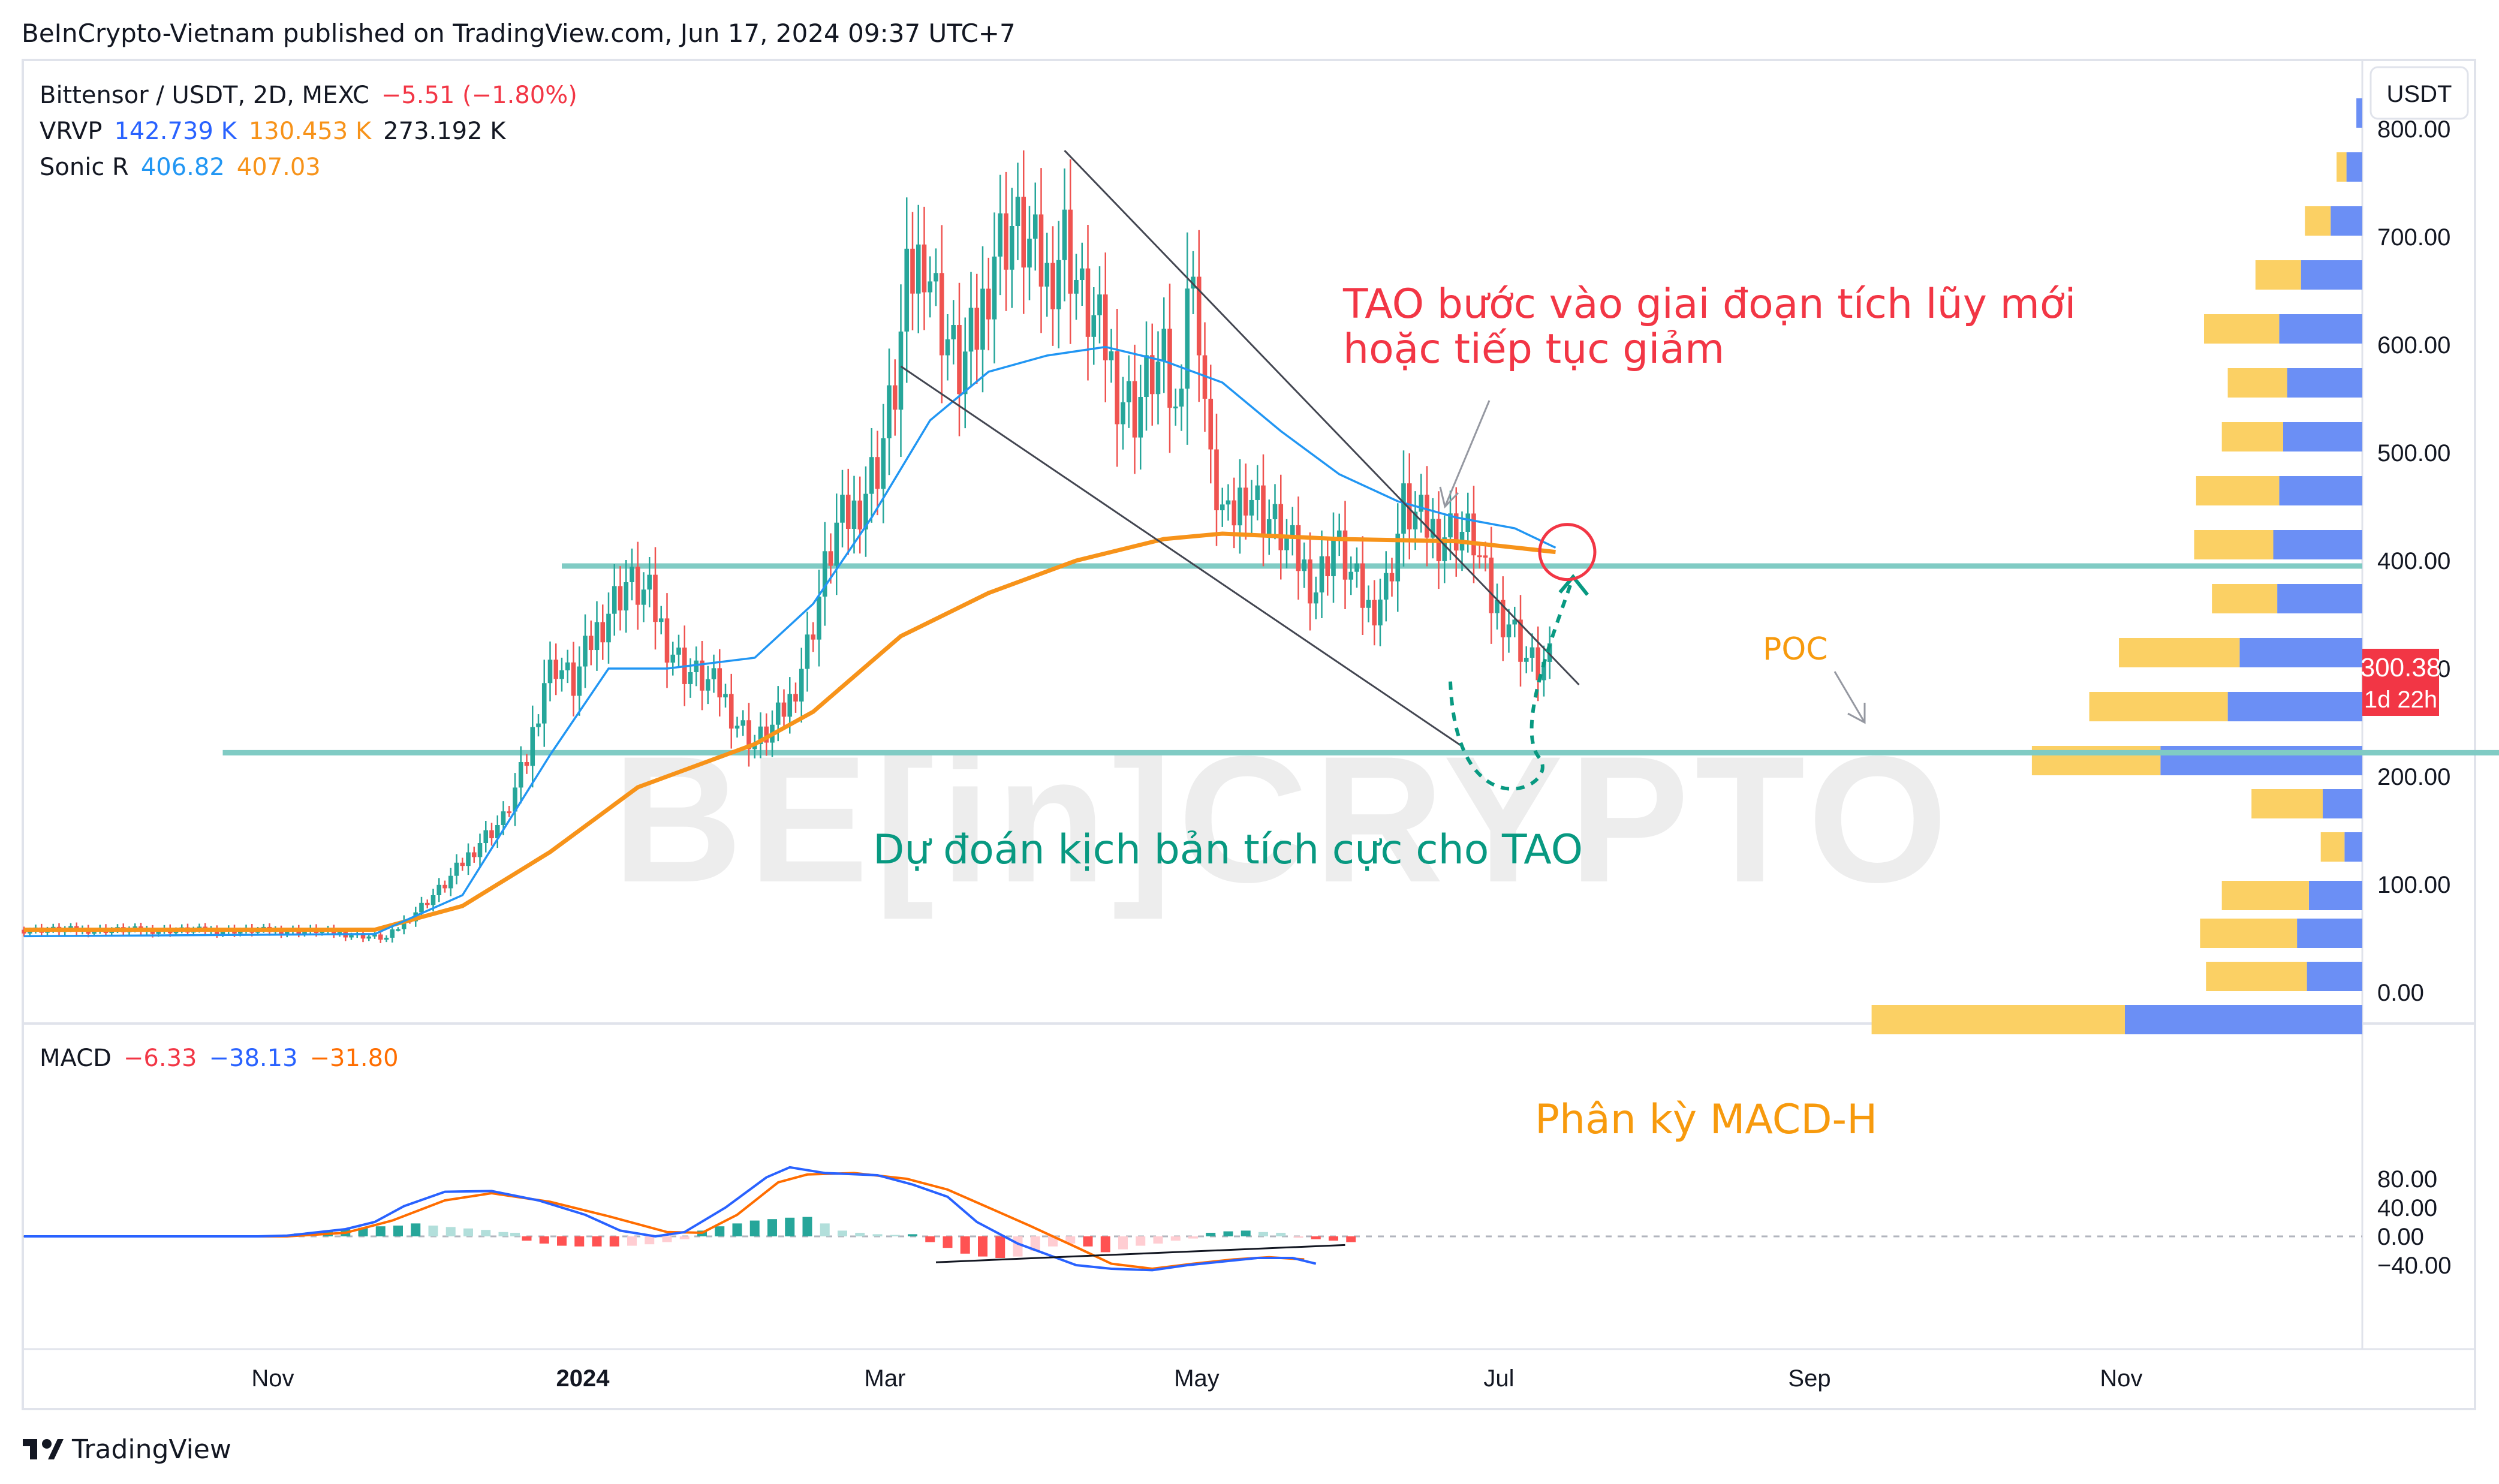 The image size is (2499, 1484). What do you see at coordinates (181, 167) in the screenshot?
I see `legend-sonic-r: Sonic R 406.82 407.03` at bounding box center [181, 167].